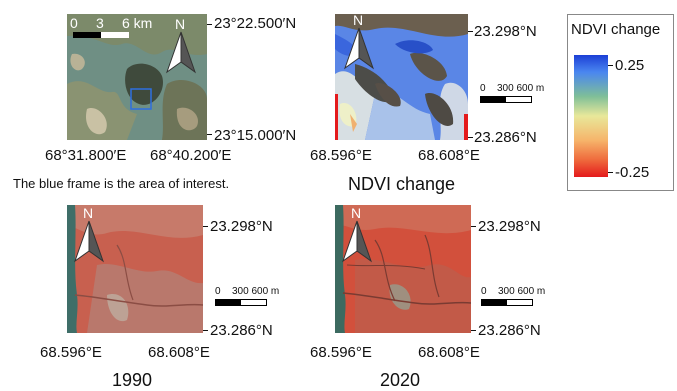  I want to click on overview-lon-left: 68°31.800′E, so click(86, 155).